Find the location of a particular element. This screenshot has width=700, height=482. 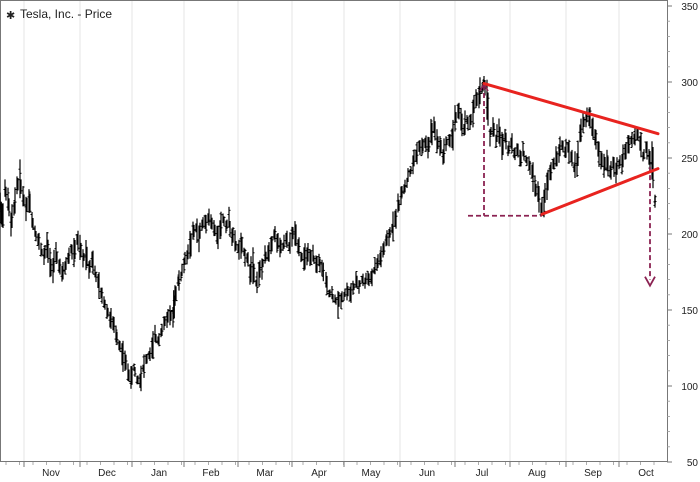

x-tick-label: May is located at coordinates (371, 473).